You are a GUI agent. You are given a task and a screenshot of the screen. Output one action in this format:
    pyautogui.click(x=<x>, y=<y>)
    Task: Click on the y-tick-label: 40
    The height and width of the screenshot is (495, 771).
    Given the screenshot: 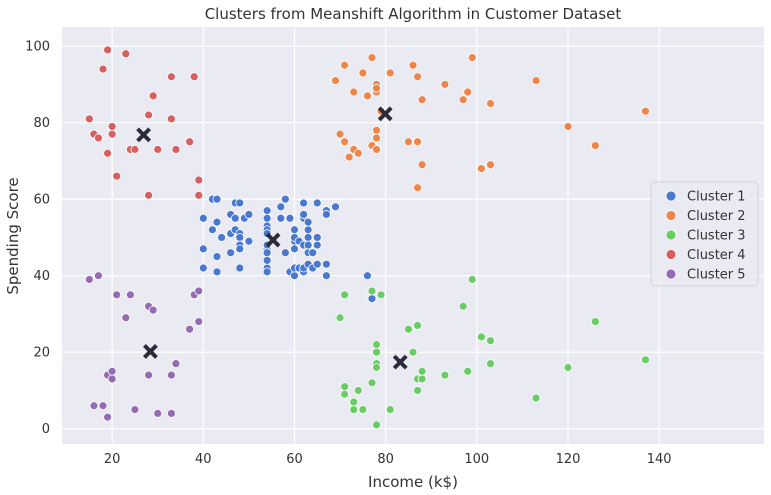 What is the action you would take?
    pyautogui.click(x=41, y=276)
    